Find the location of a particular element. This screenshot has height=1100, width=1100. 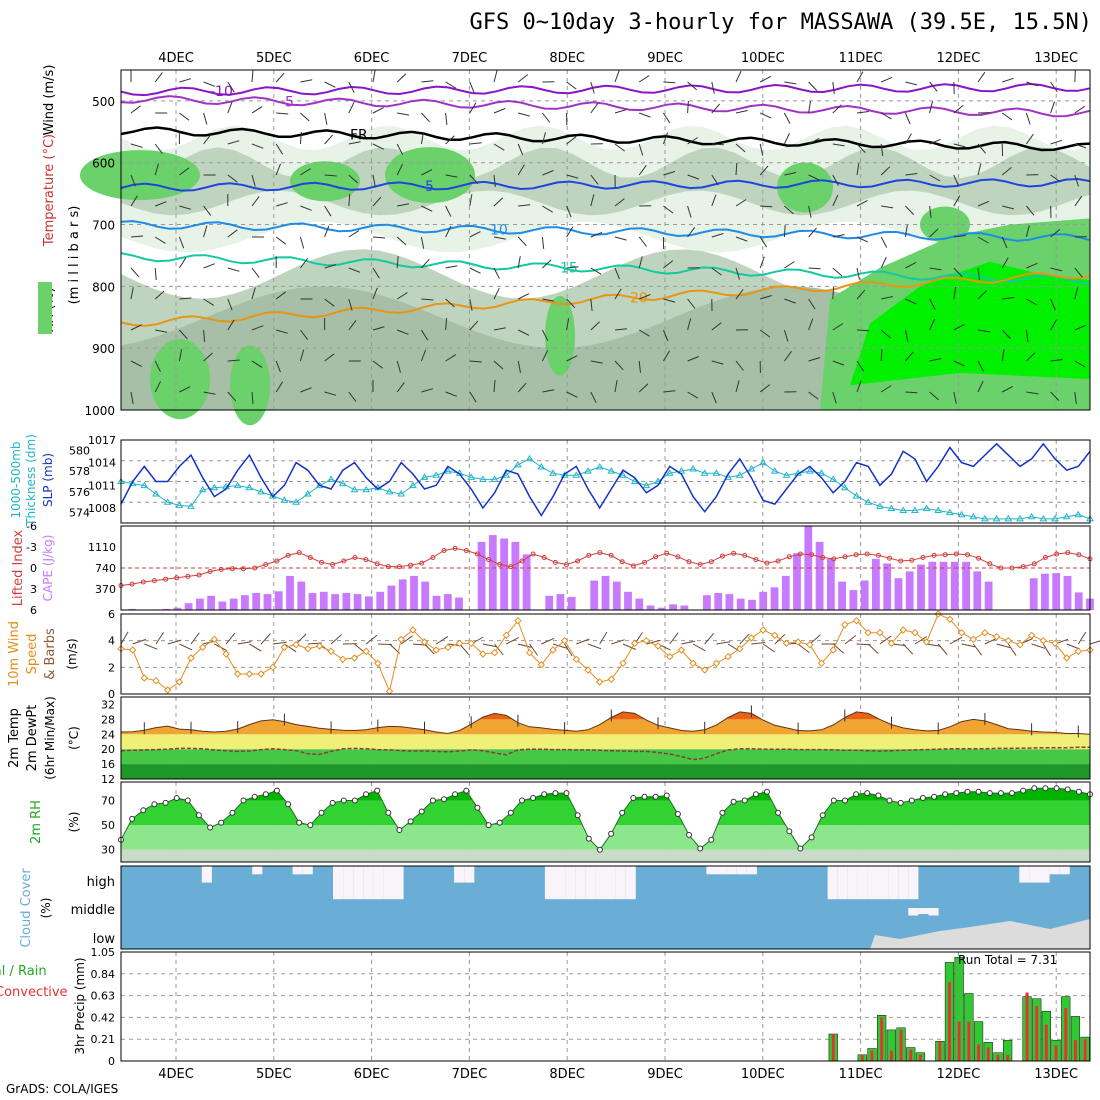

day-label-top: 12DEC is located at coordinates (958, 58).